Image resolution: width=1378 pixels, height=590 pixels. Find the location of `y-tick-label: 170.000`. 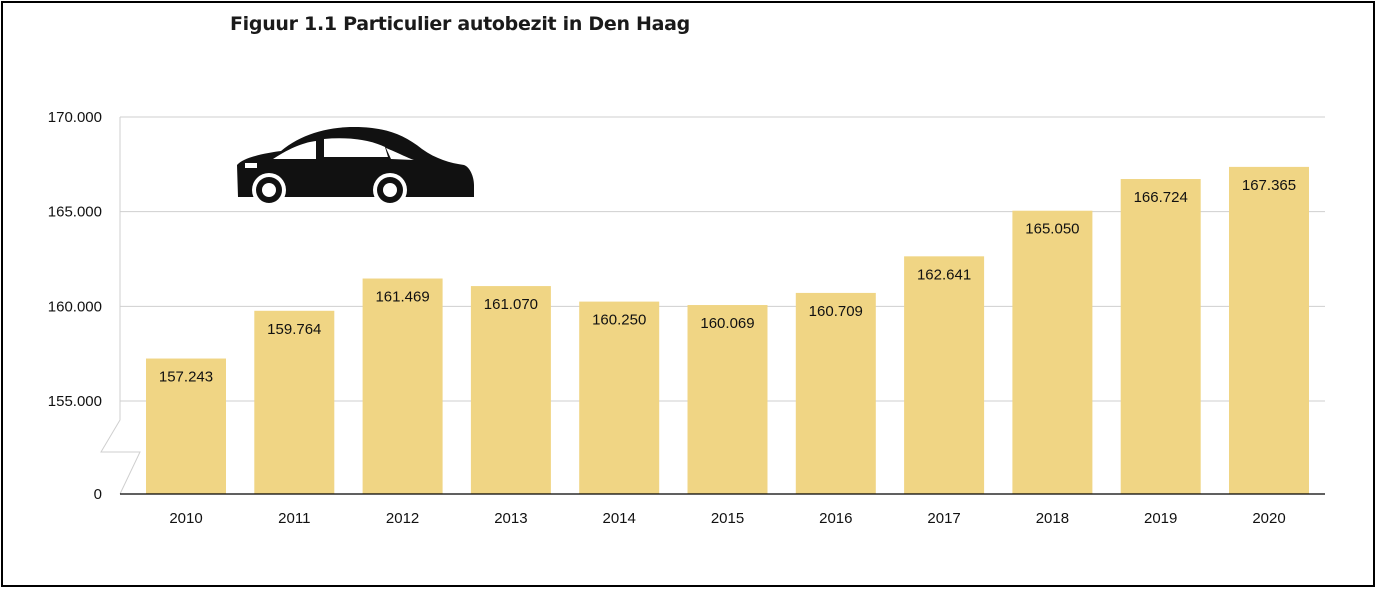

y-tick-label: 170.000 is located at coordinates (75, 117).